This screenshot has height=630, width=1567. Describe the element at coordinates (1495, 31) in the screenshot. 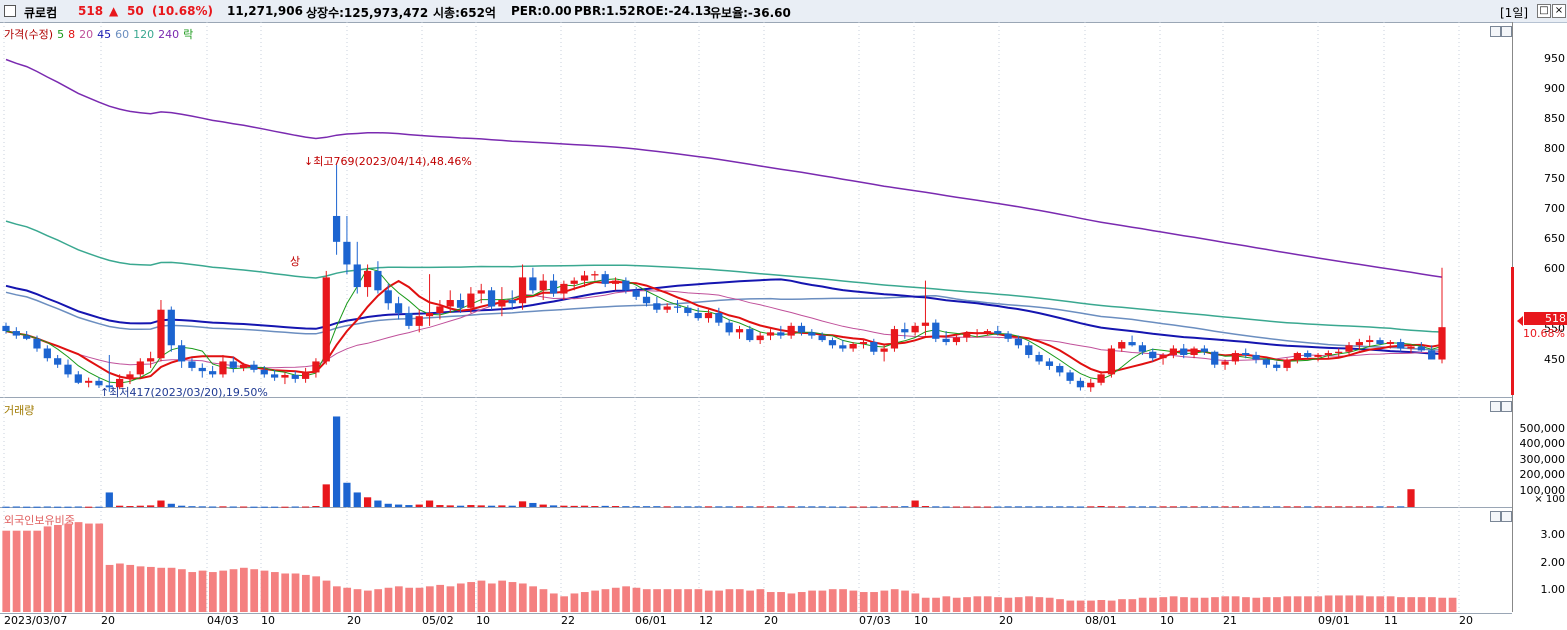

I see `panel-minimize-icon` at that location.